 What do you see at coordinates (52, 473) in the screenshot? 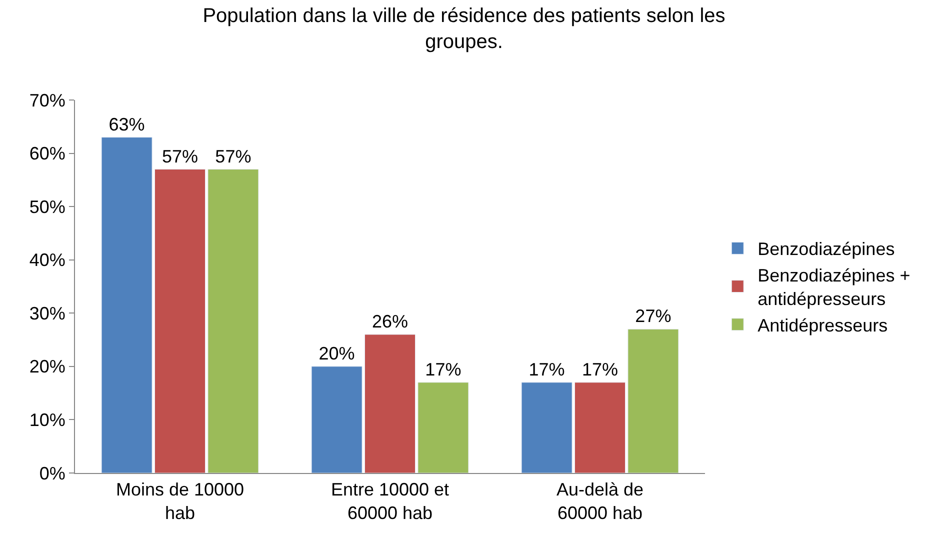
I see `y-tick-label: 0%` at bounding box center [52, 473].